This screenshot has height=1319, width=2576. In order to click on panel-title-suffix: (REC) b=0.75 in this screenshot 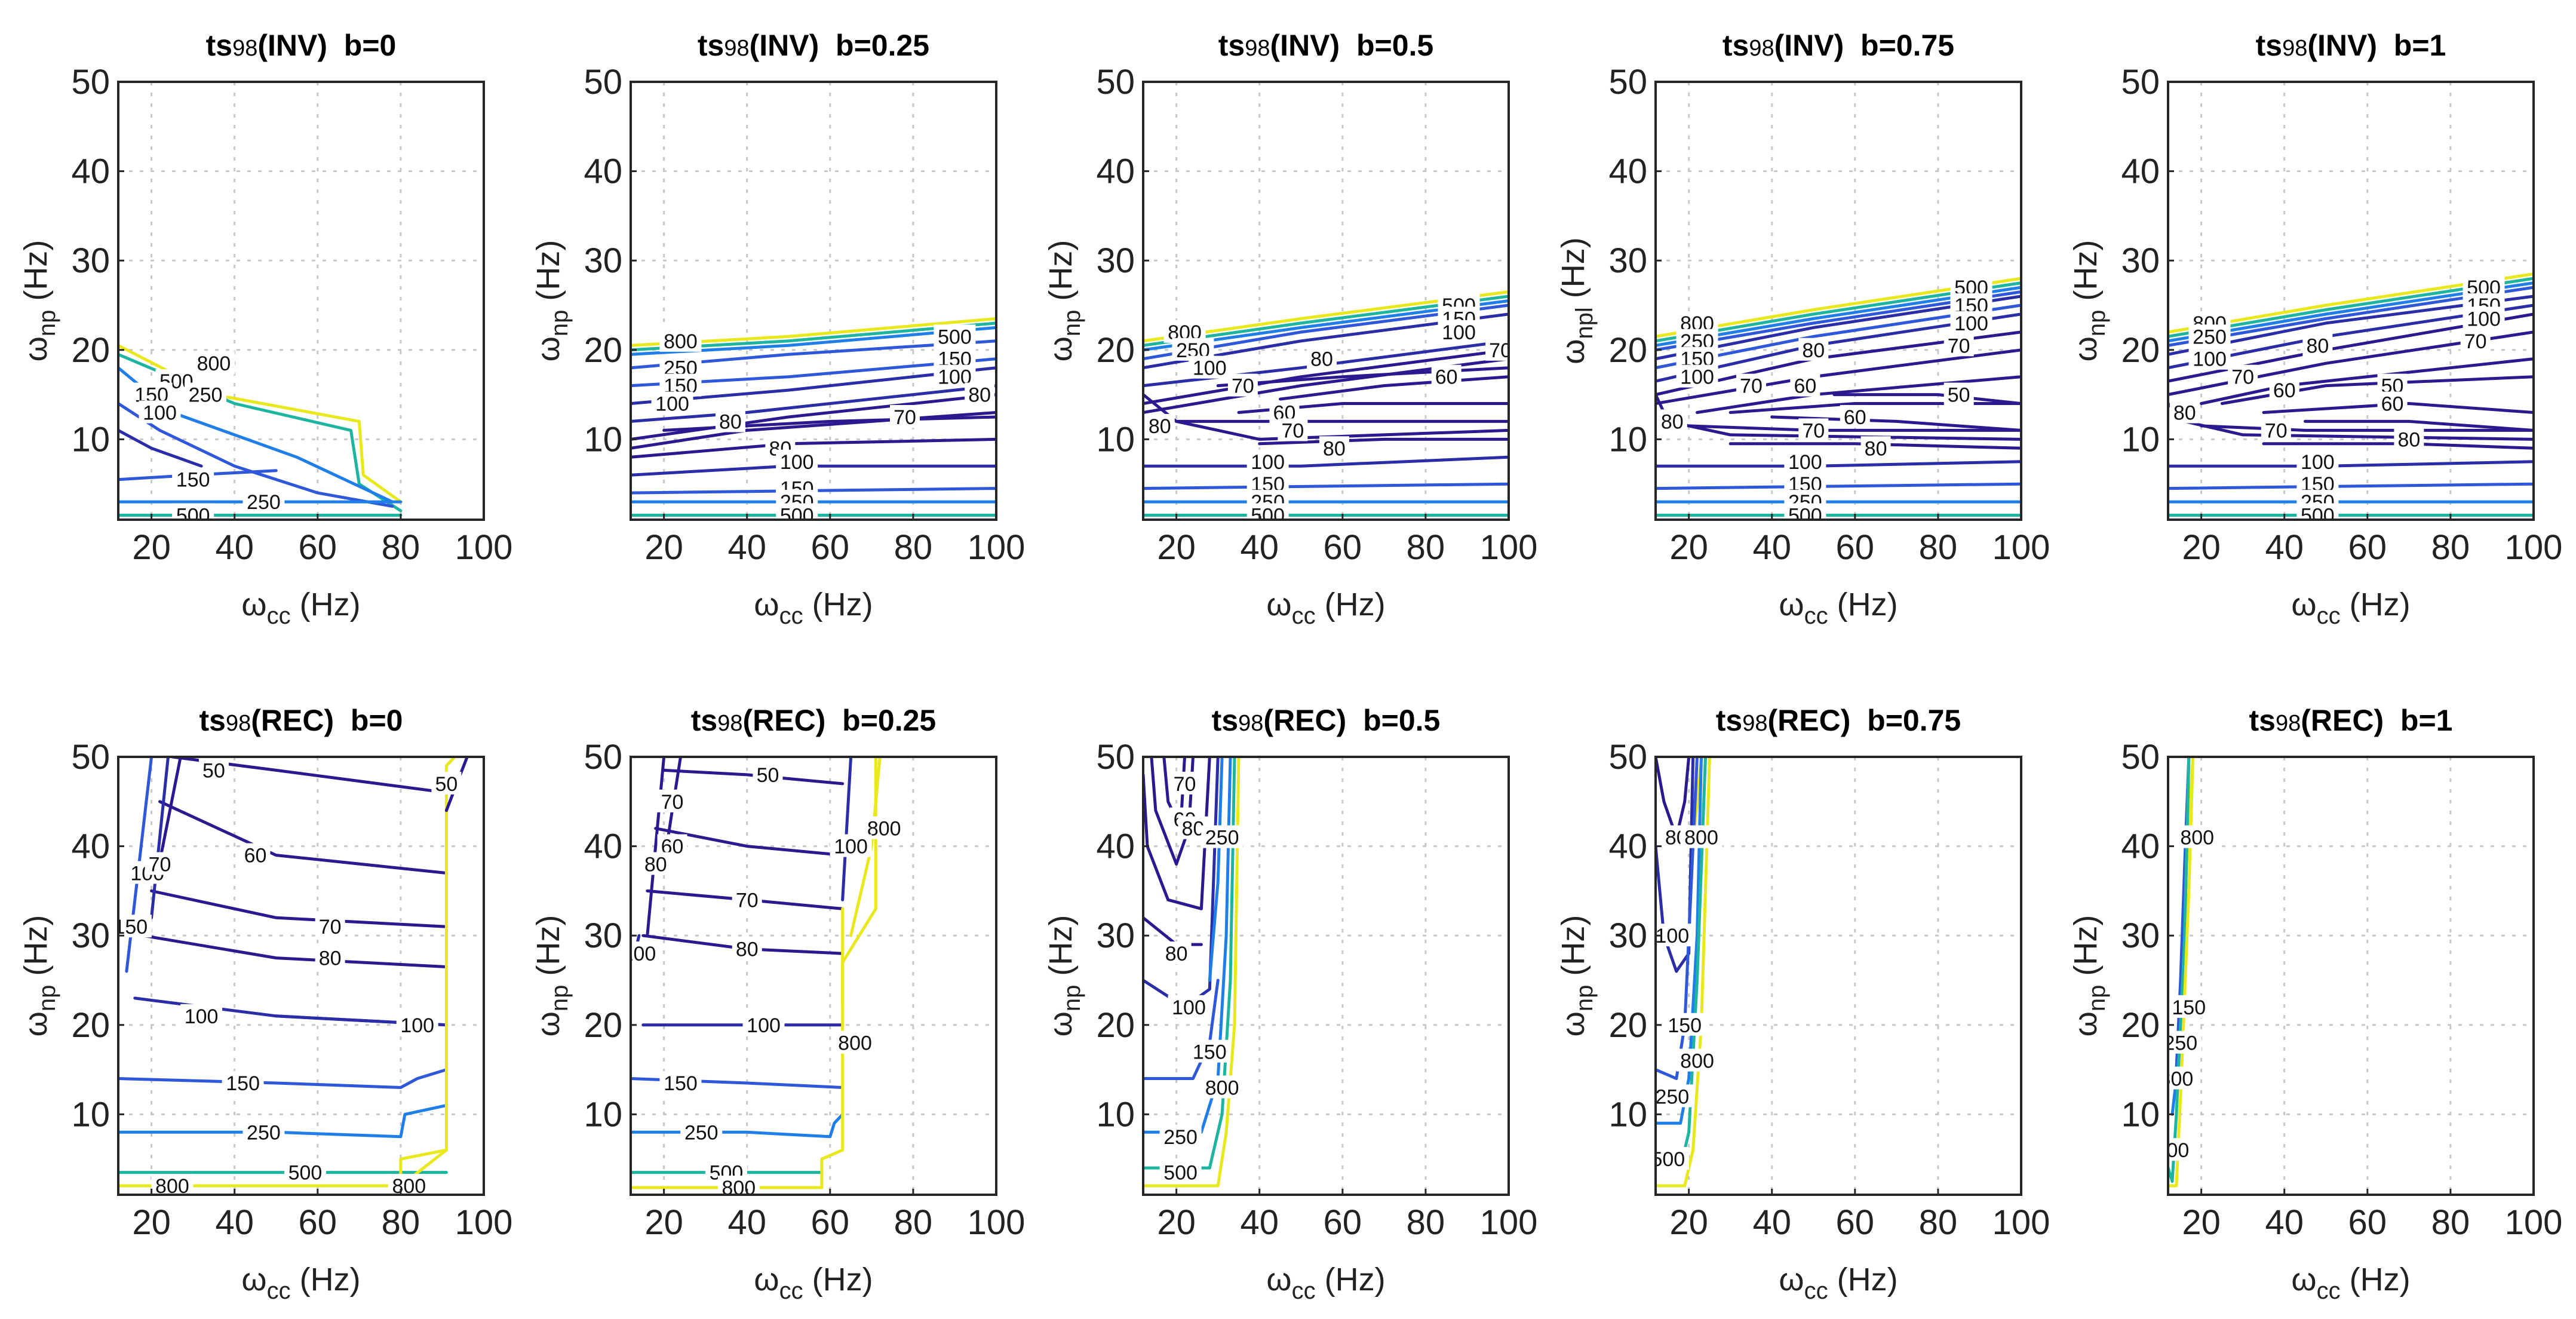, I will do `click(1864, 720)`.